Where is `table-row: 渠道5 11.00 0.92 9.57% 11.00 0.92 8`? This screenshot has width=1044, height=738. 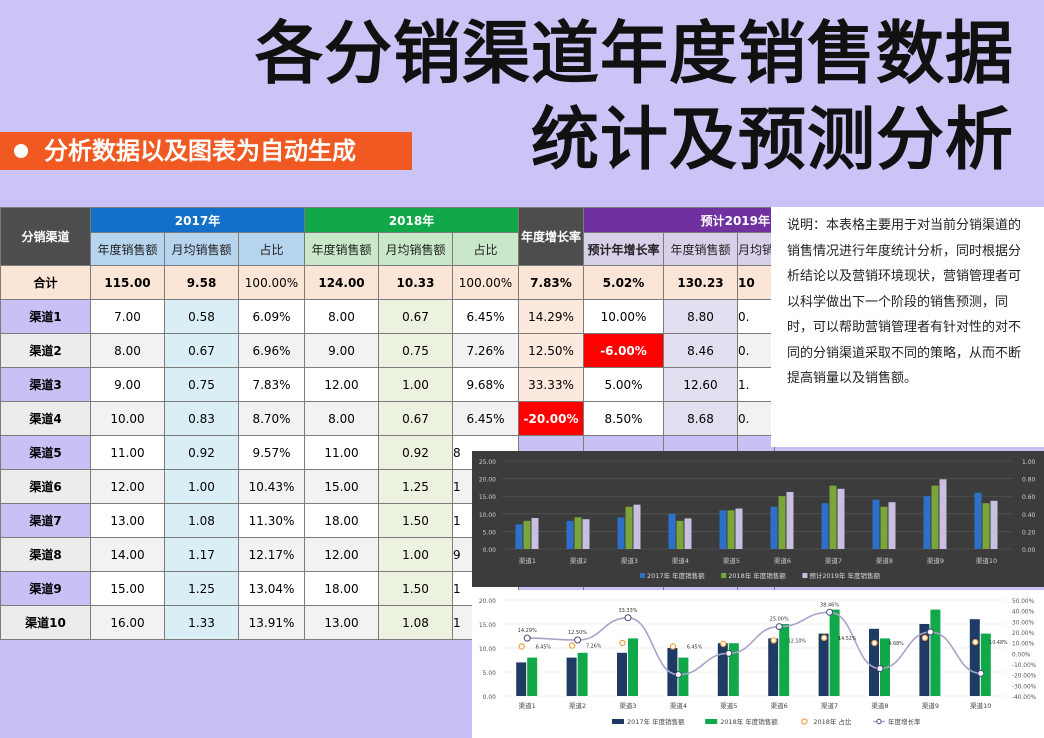 table-row: 渠道5 11.00 0.92 9.57% 11.00 0.92 8 is located at coordinates (387, 452).